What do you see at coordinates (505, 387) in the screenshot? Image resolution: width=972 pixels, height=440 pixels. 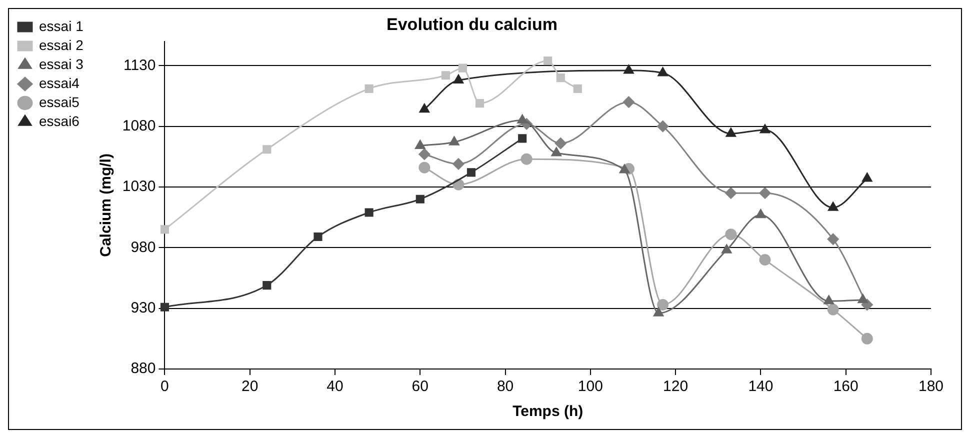 I see `x-tick-label: 80` at bounding box center [505, 387].